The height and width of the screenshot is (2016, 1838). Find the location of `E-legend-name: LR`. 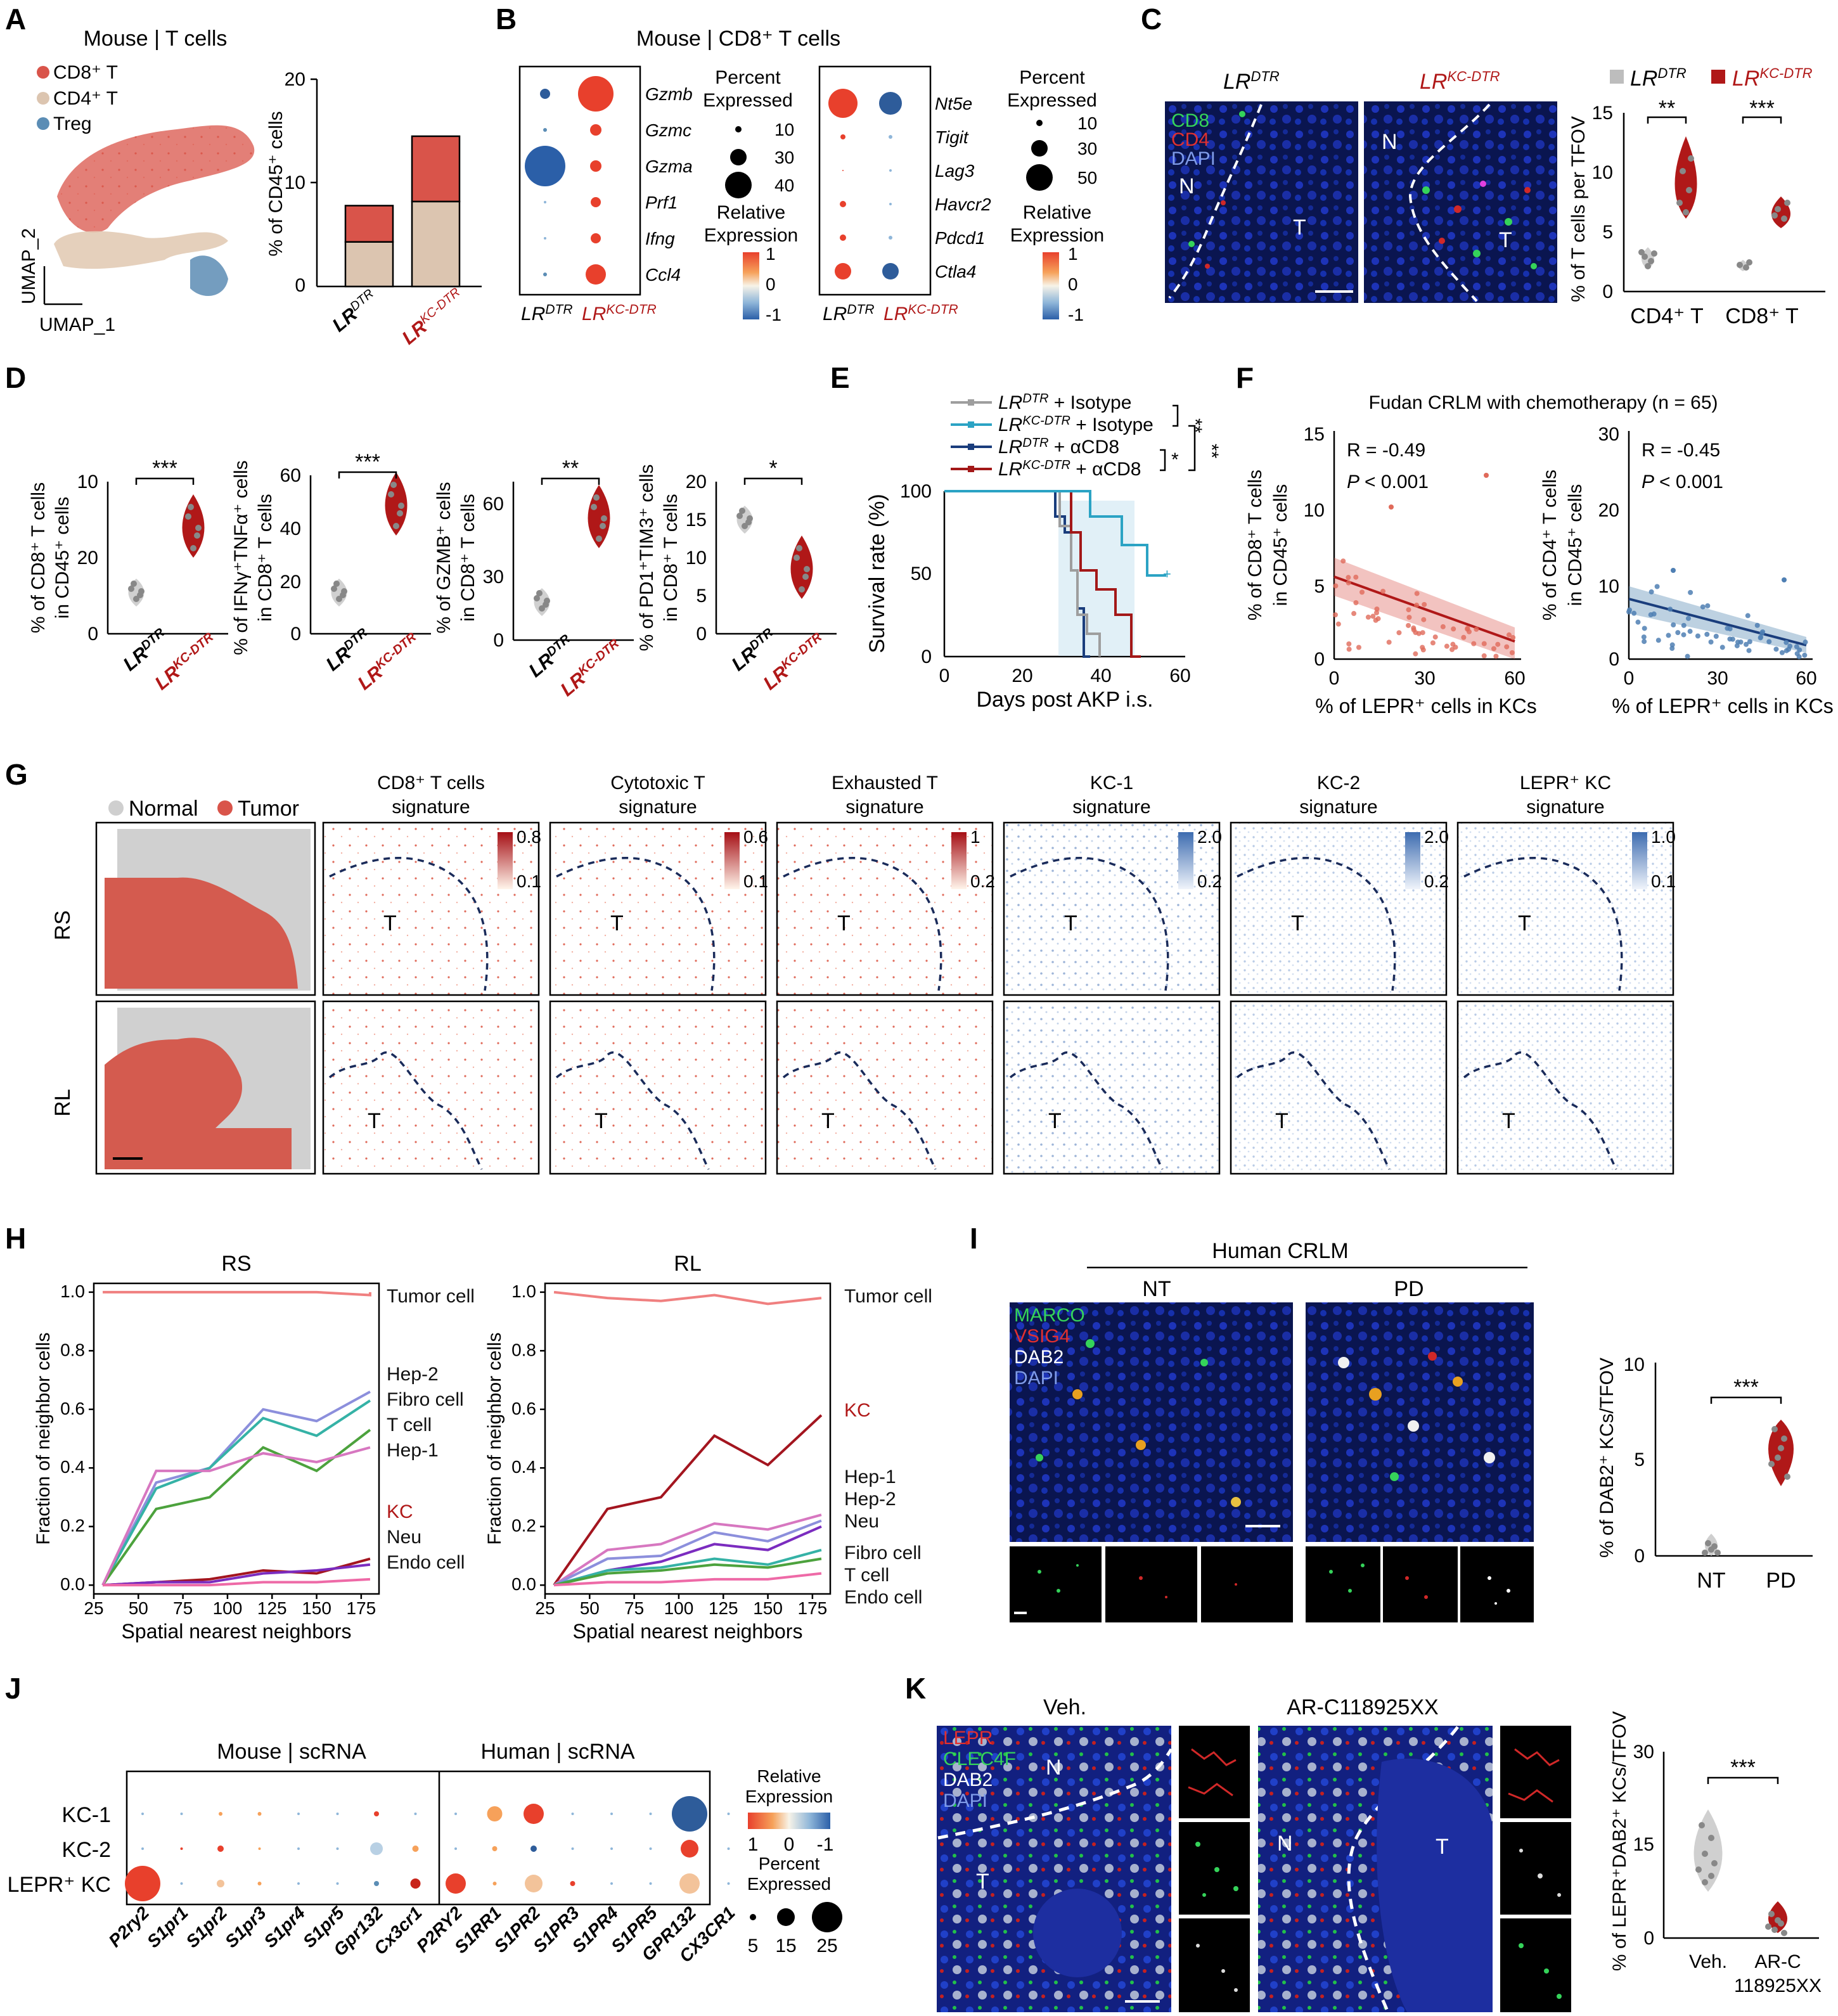

E-legend-name: LR is located at coordinates (1010, 425).